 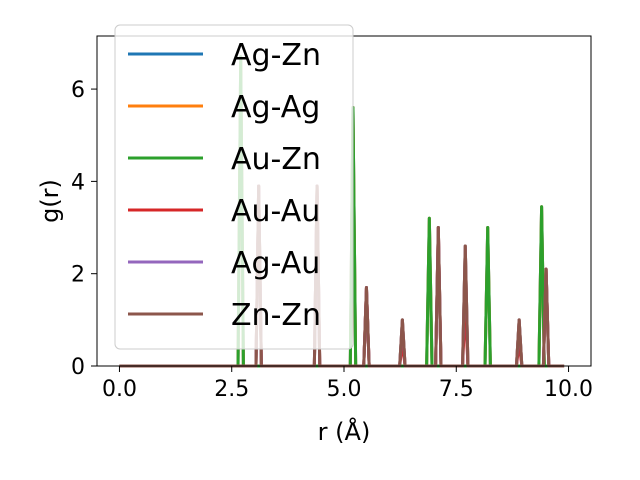 I want to click on legend-entry: Au-Au, so click(x=224, y=211).